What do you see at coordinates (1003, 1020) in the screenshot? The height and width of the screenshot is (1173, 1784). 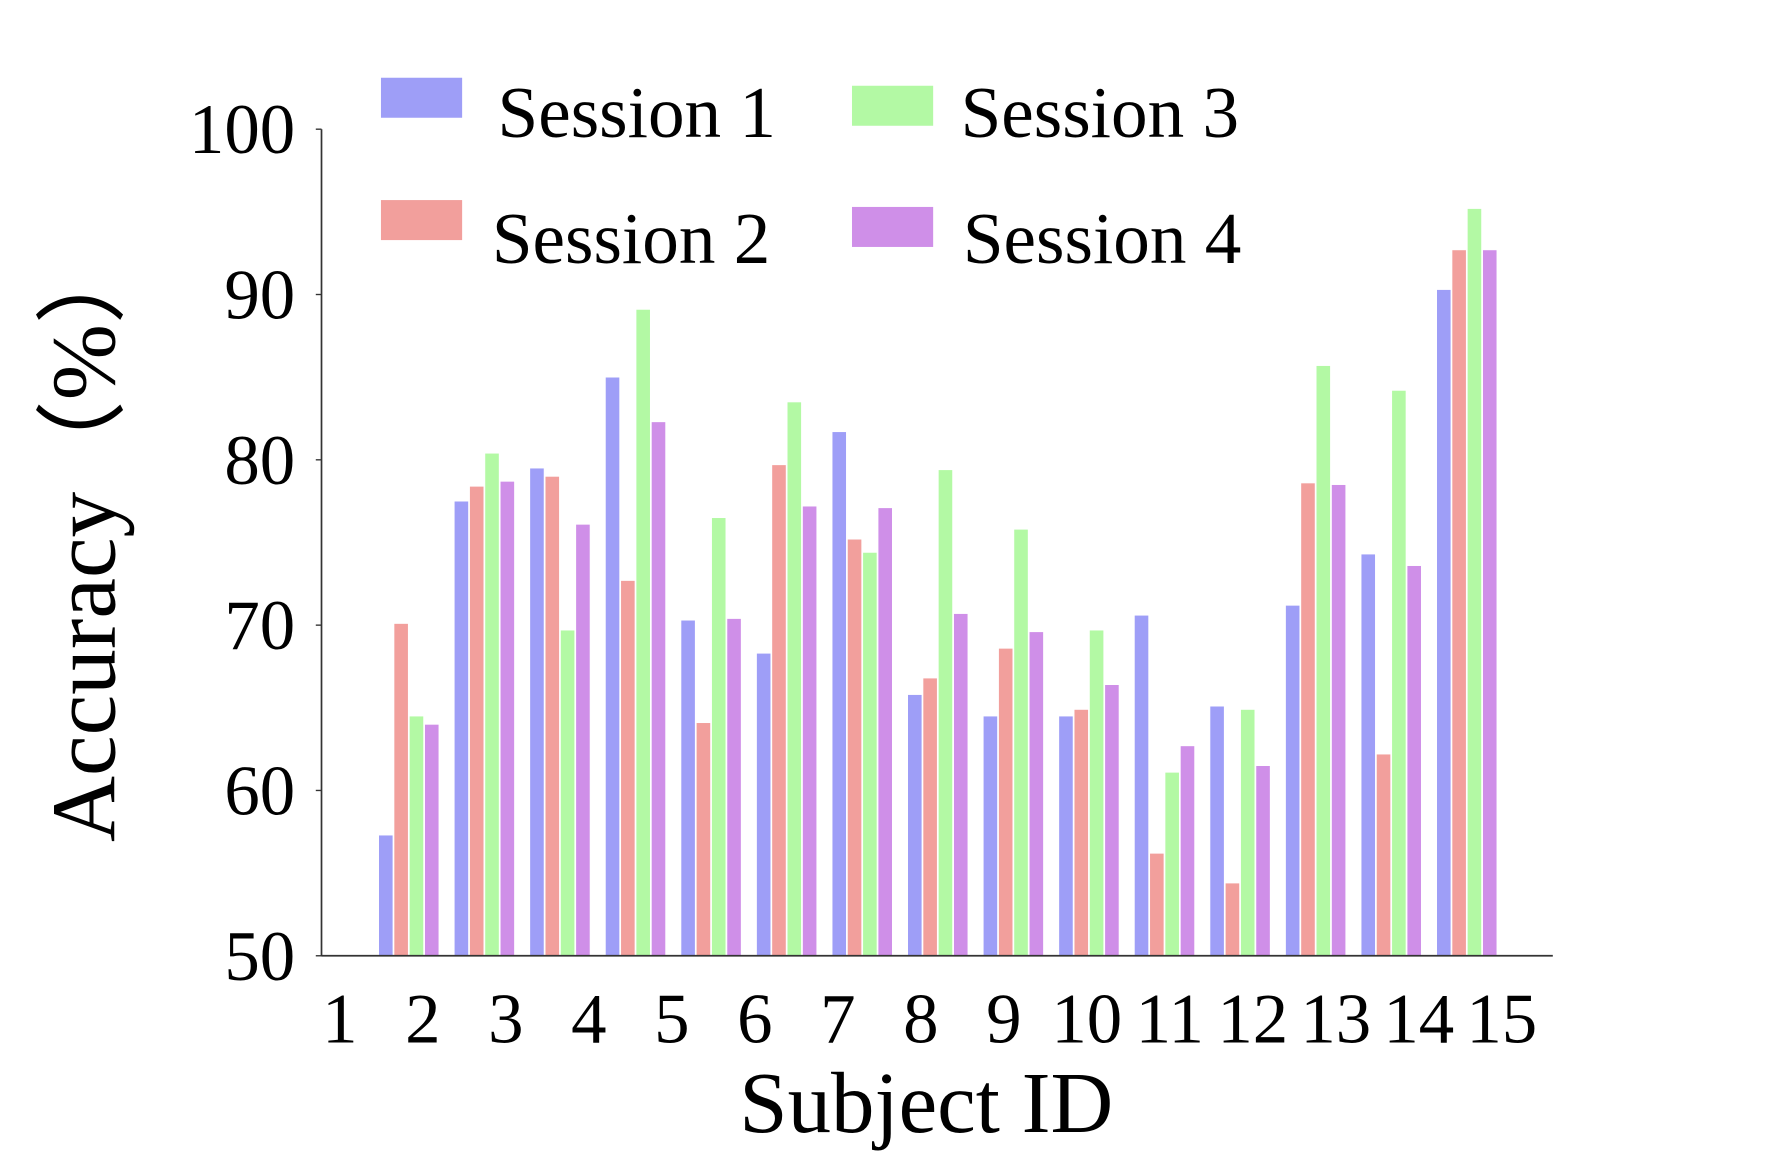 I see `x-tick-label: 9` at bounding box center [1003, 1020].